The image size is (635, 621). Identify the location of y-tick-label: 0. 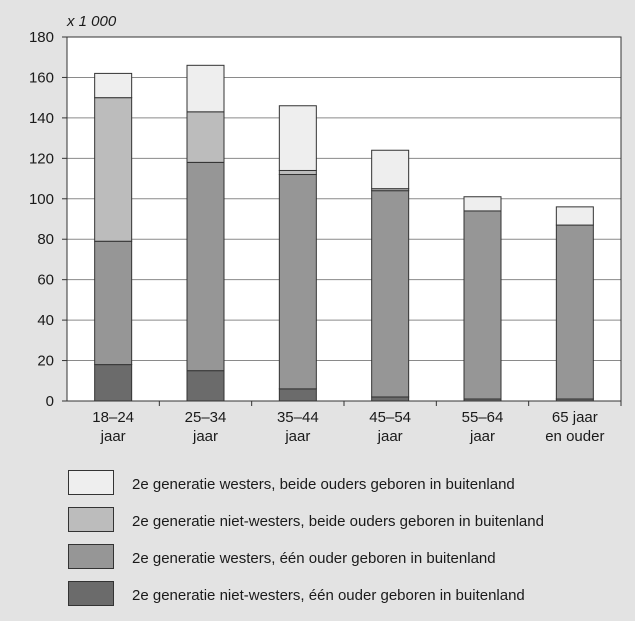
(50, 401).